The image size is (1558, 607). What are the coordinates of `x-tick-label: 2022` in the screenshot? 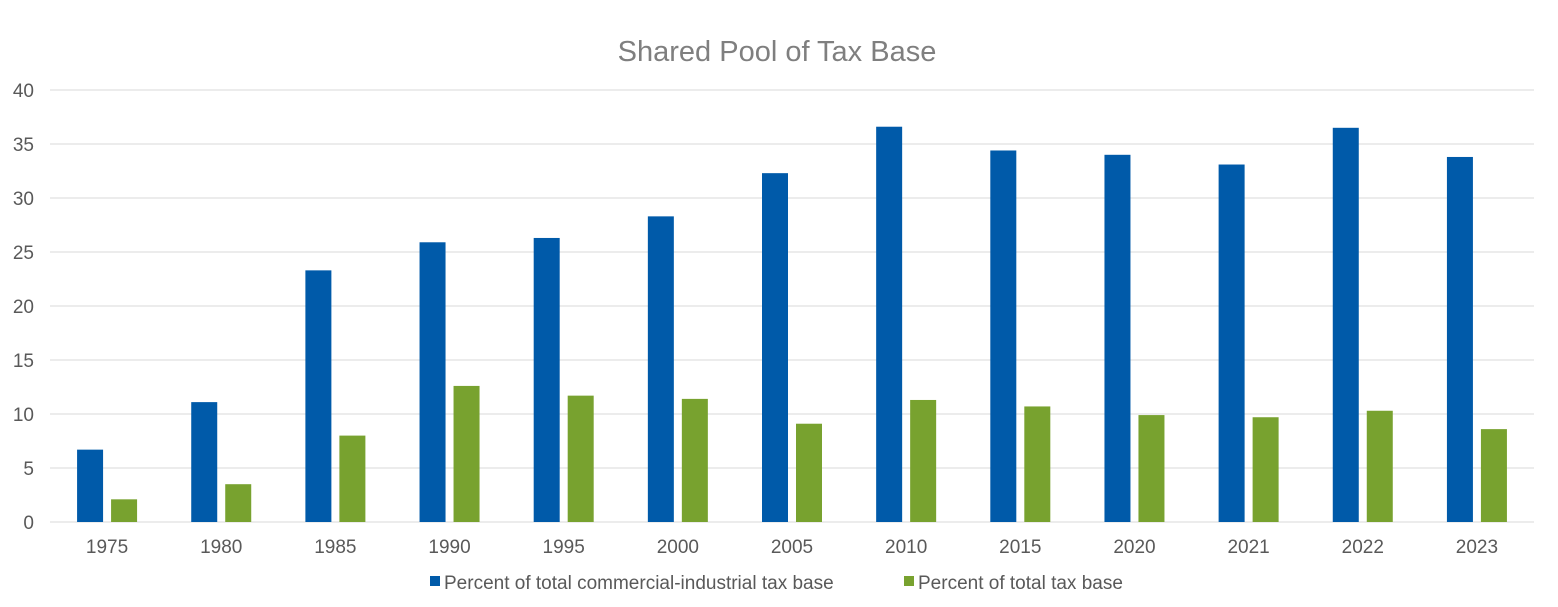 It's located at (1363, 547).